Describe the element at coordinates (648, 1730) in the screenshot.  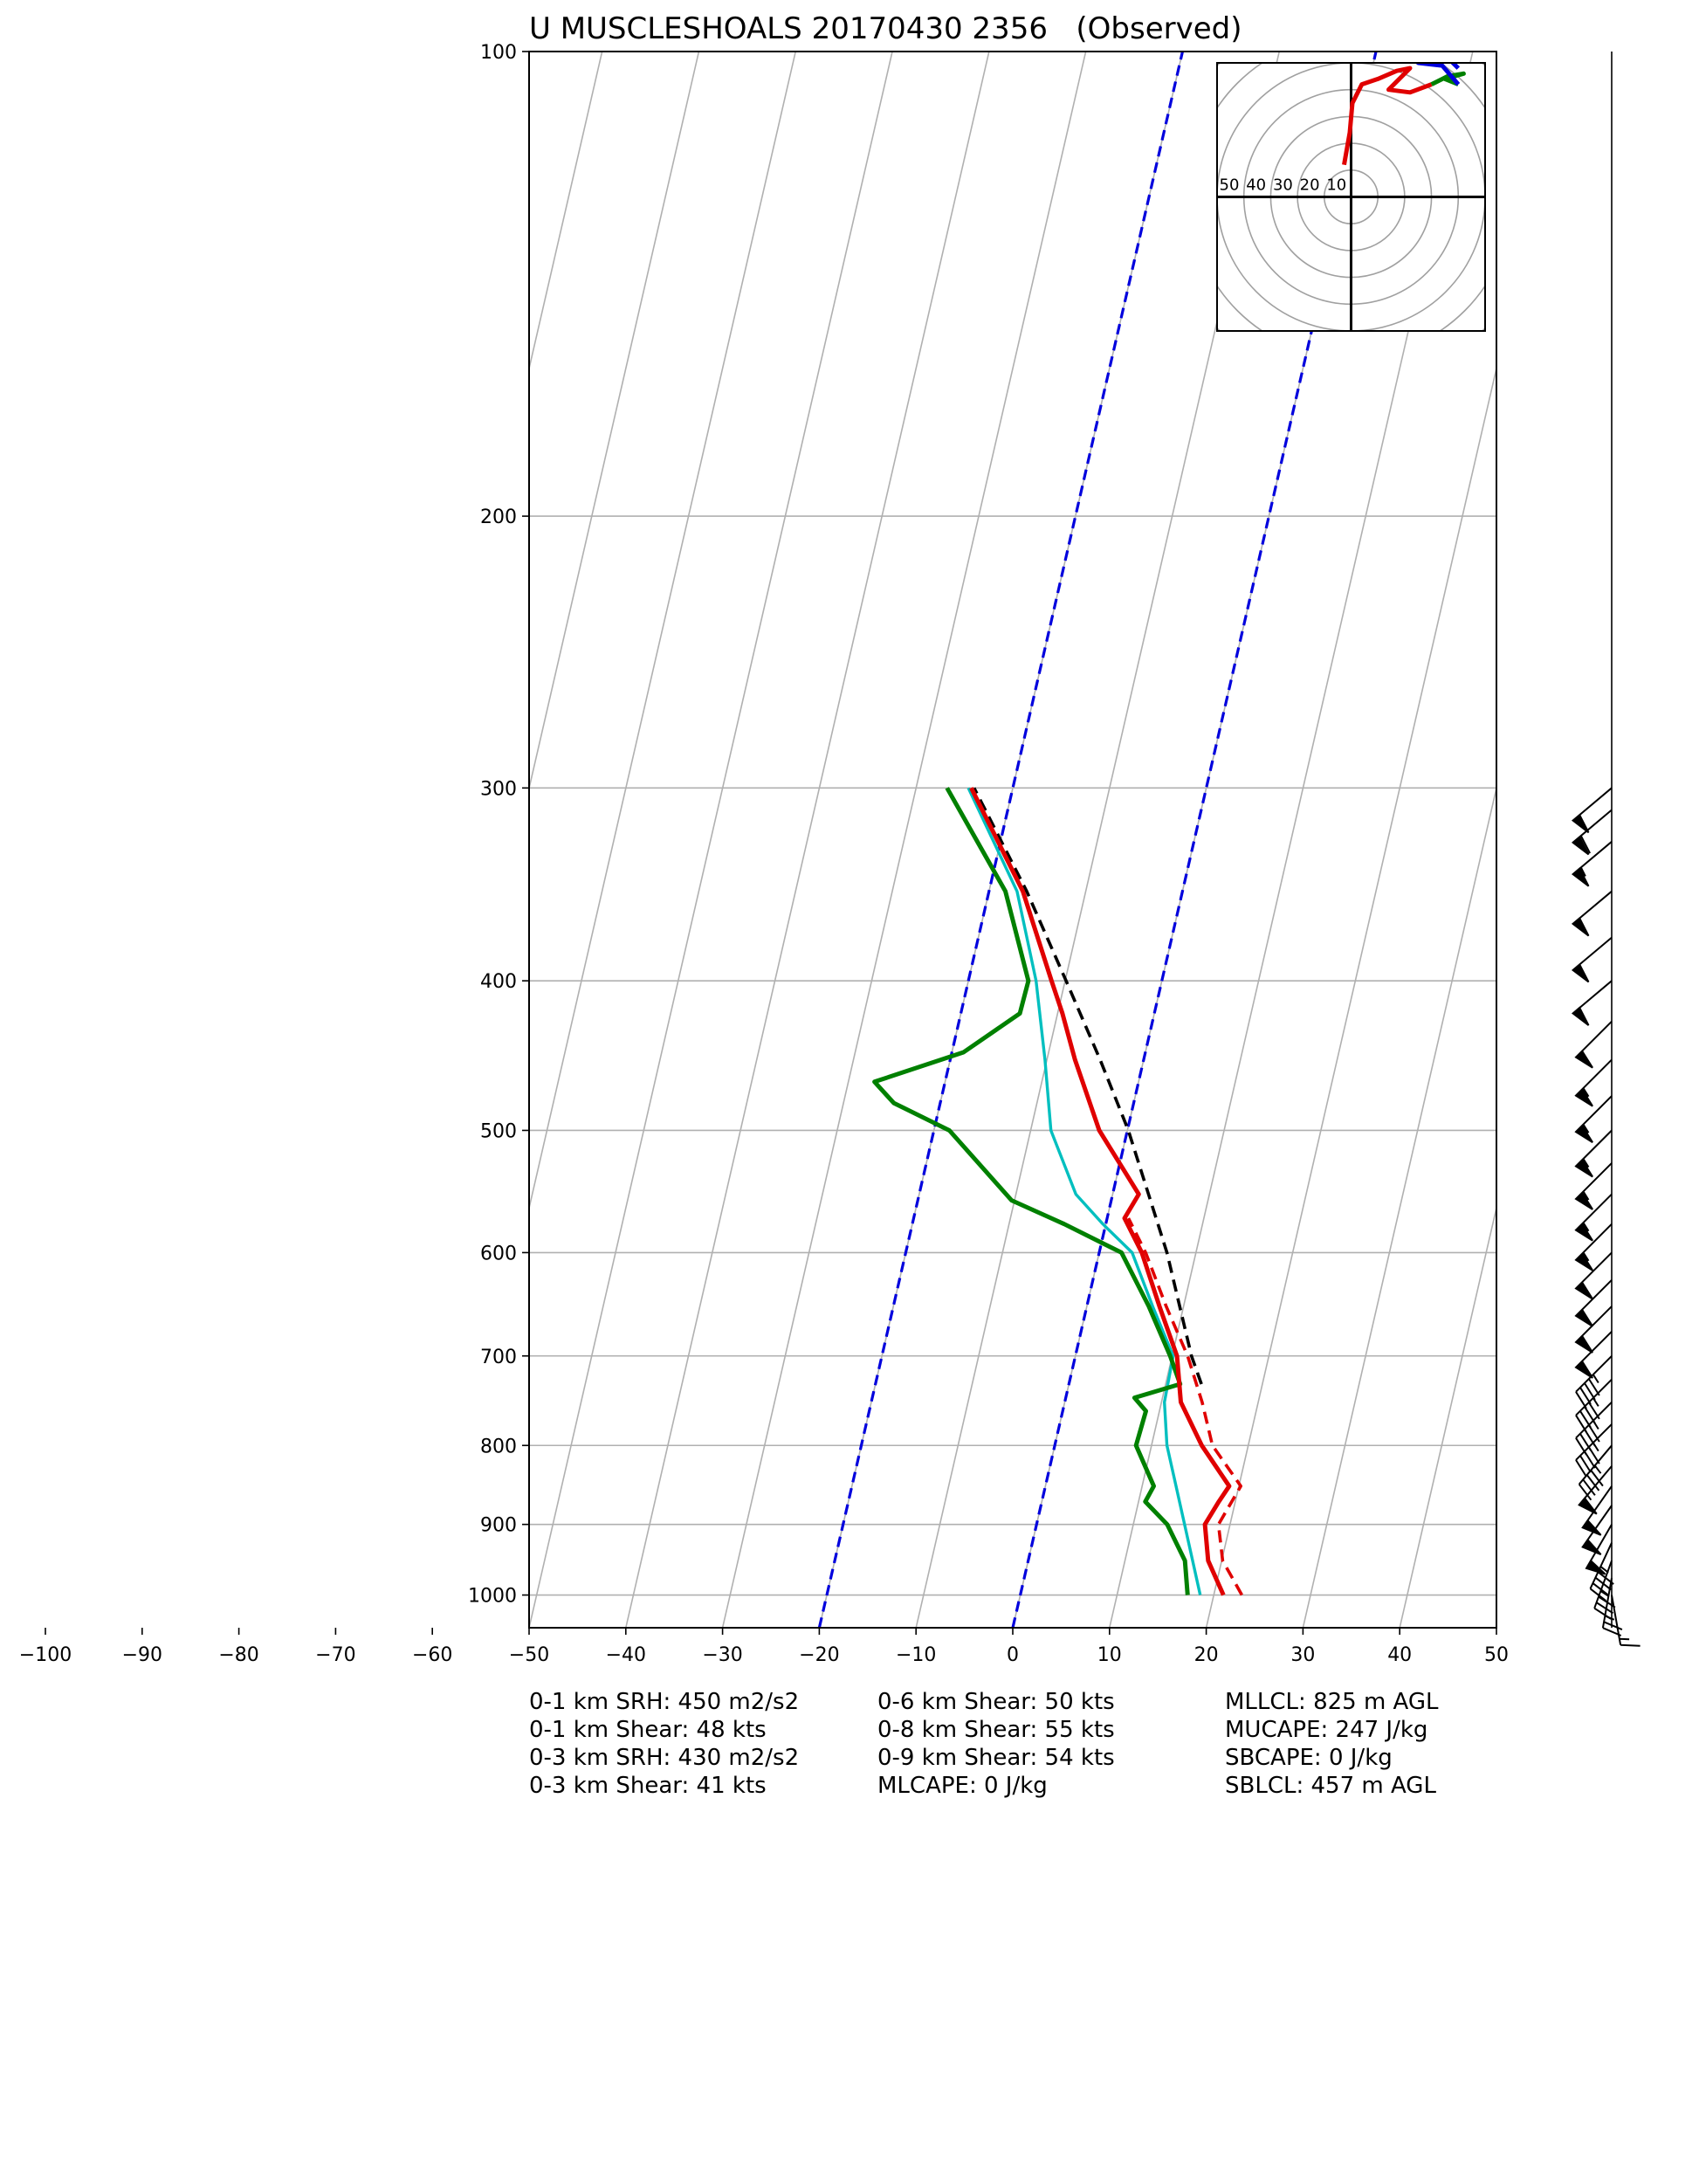
I see `stat-line: 0-1 km Shear: 48 kts` at that location.